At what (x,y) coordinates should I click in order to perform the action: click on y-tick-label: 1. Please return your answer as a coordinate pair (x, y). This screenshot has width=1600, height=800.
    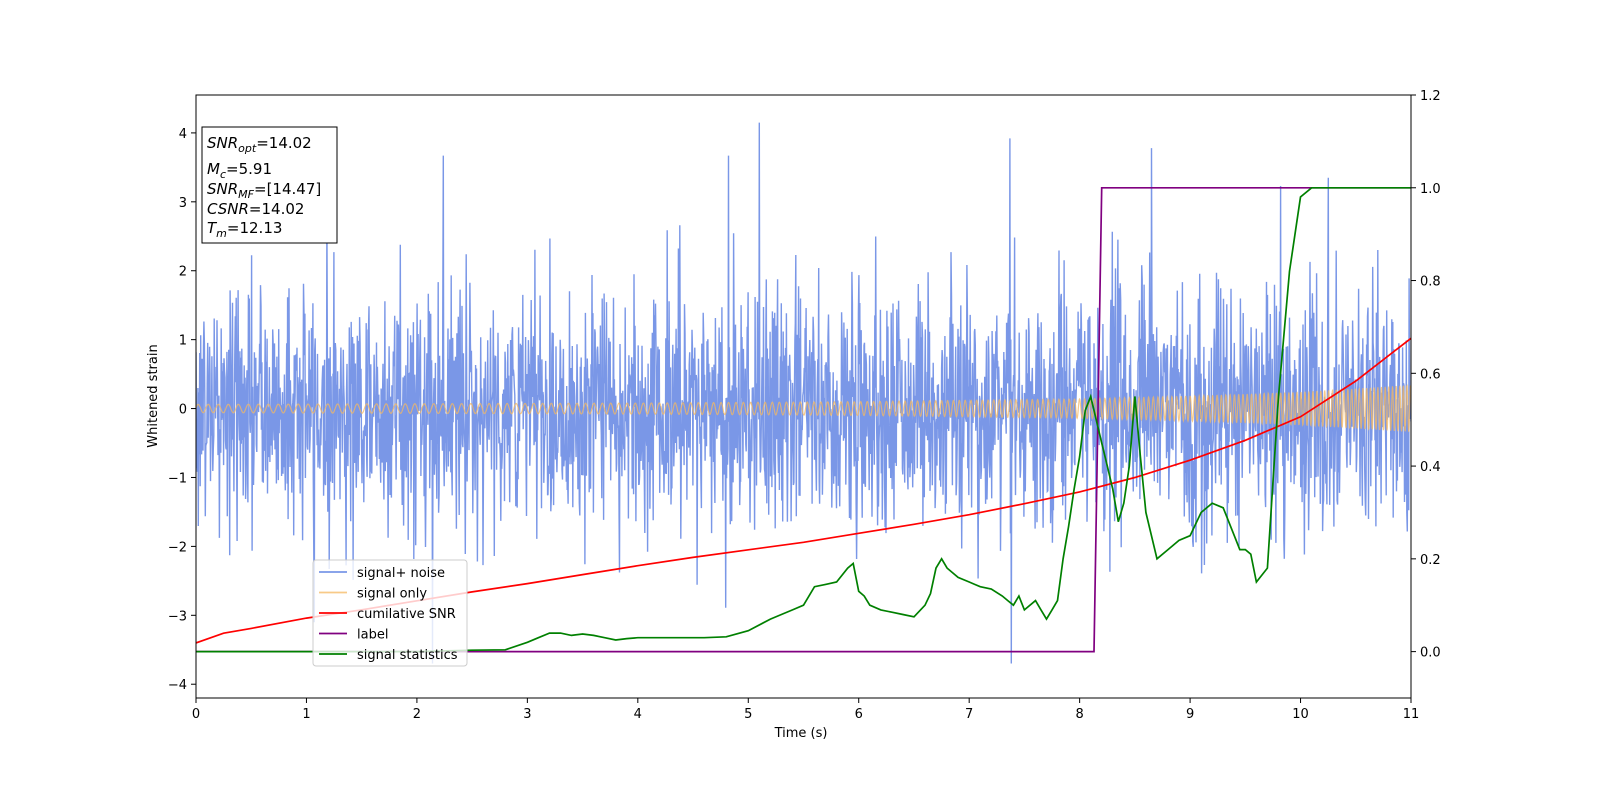
    Looking at the image, I should click on (183, 341).